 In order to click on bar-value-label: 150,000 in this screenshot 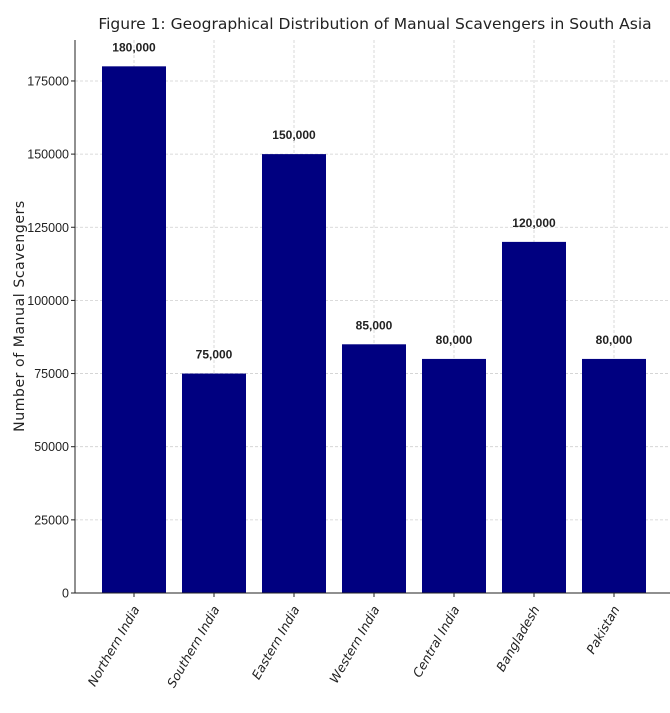, I will do `click(294, 135)`.